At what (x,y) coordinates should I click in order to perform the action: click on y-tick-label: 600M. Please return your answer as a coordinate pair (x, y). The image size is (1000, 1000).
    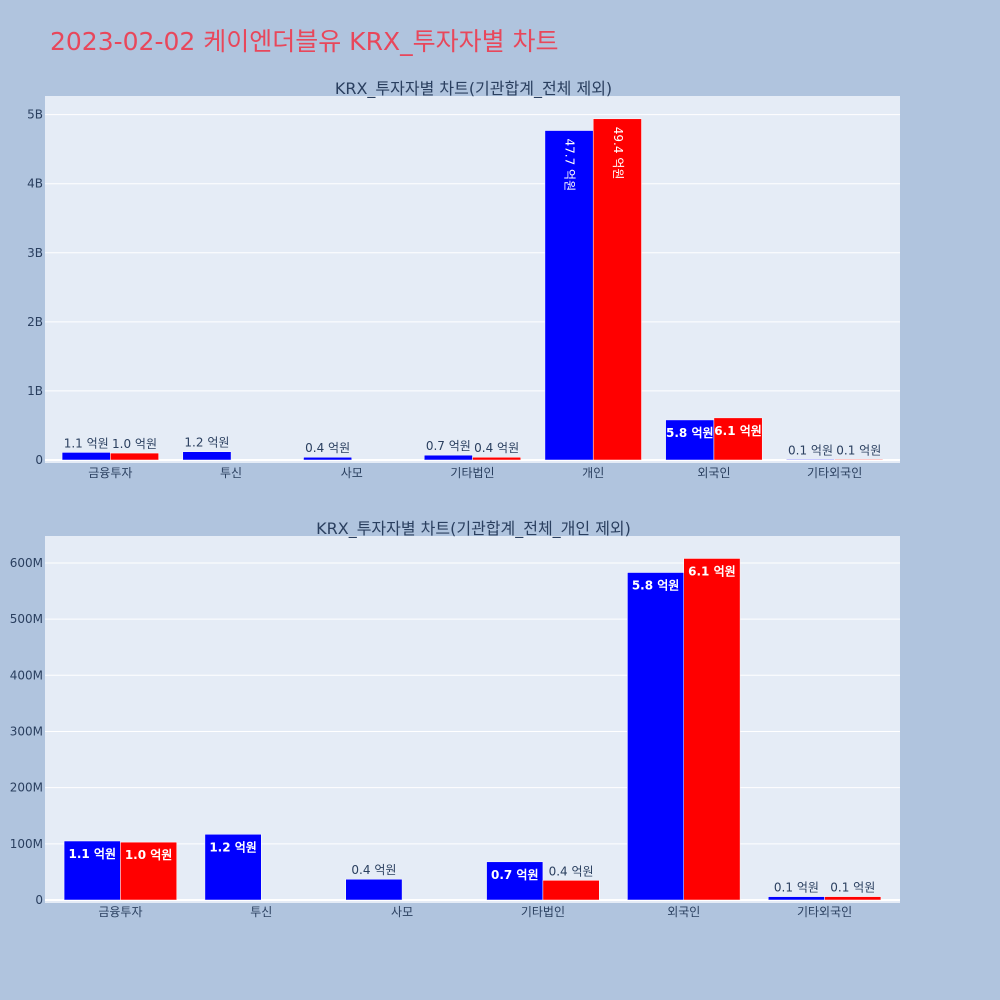
    Looking at the image, I should click on (26, 563).